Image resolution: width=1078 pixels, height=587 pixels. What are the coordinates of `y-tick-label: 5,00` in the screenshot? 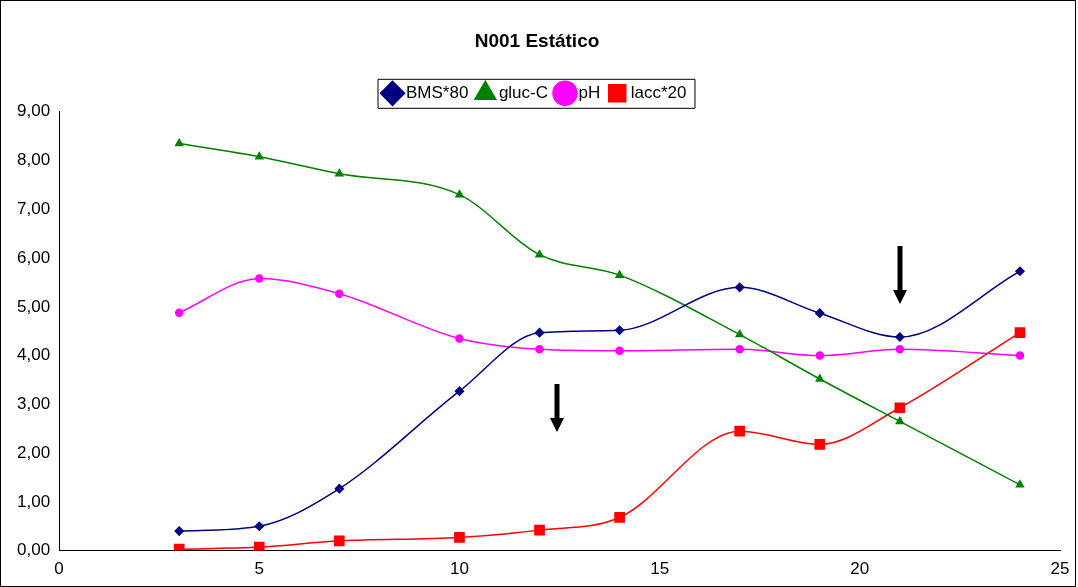 It's located at (33, 306).